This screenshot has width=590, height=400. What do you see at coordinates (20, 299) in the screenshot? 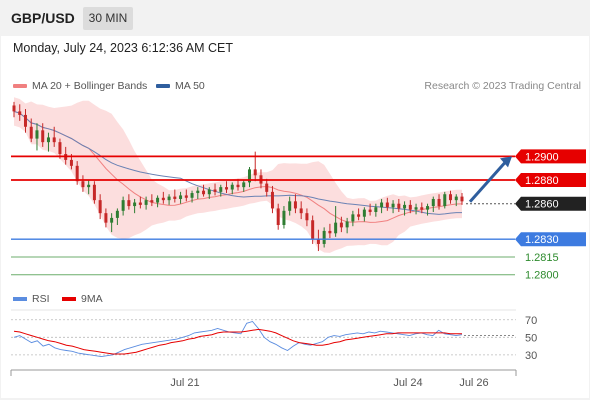
I see `rsi-swatch` at bounding box center [20, 299].